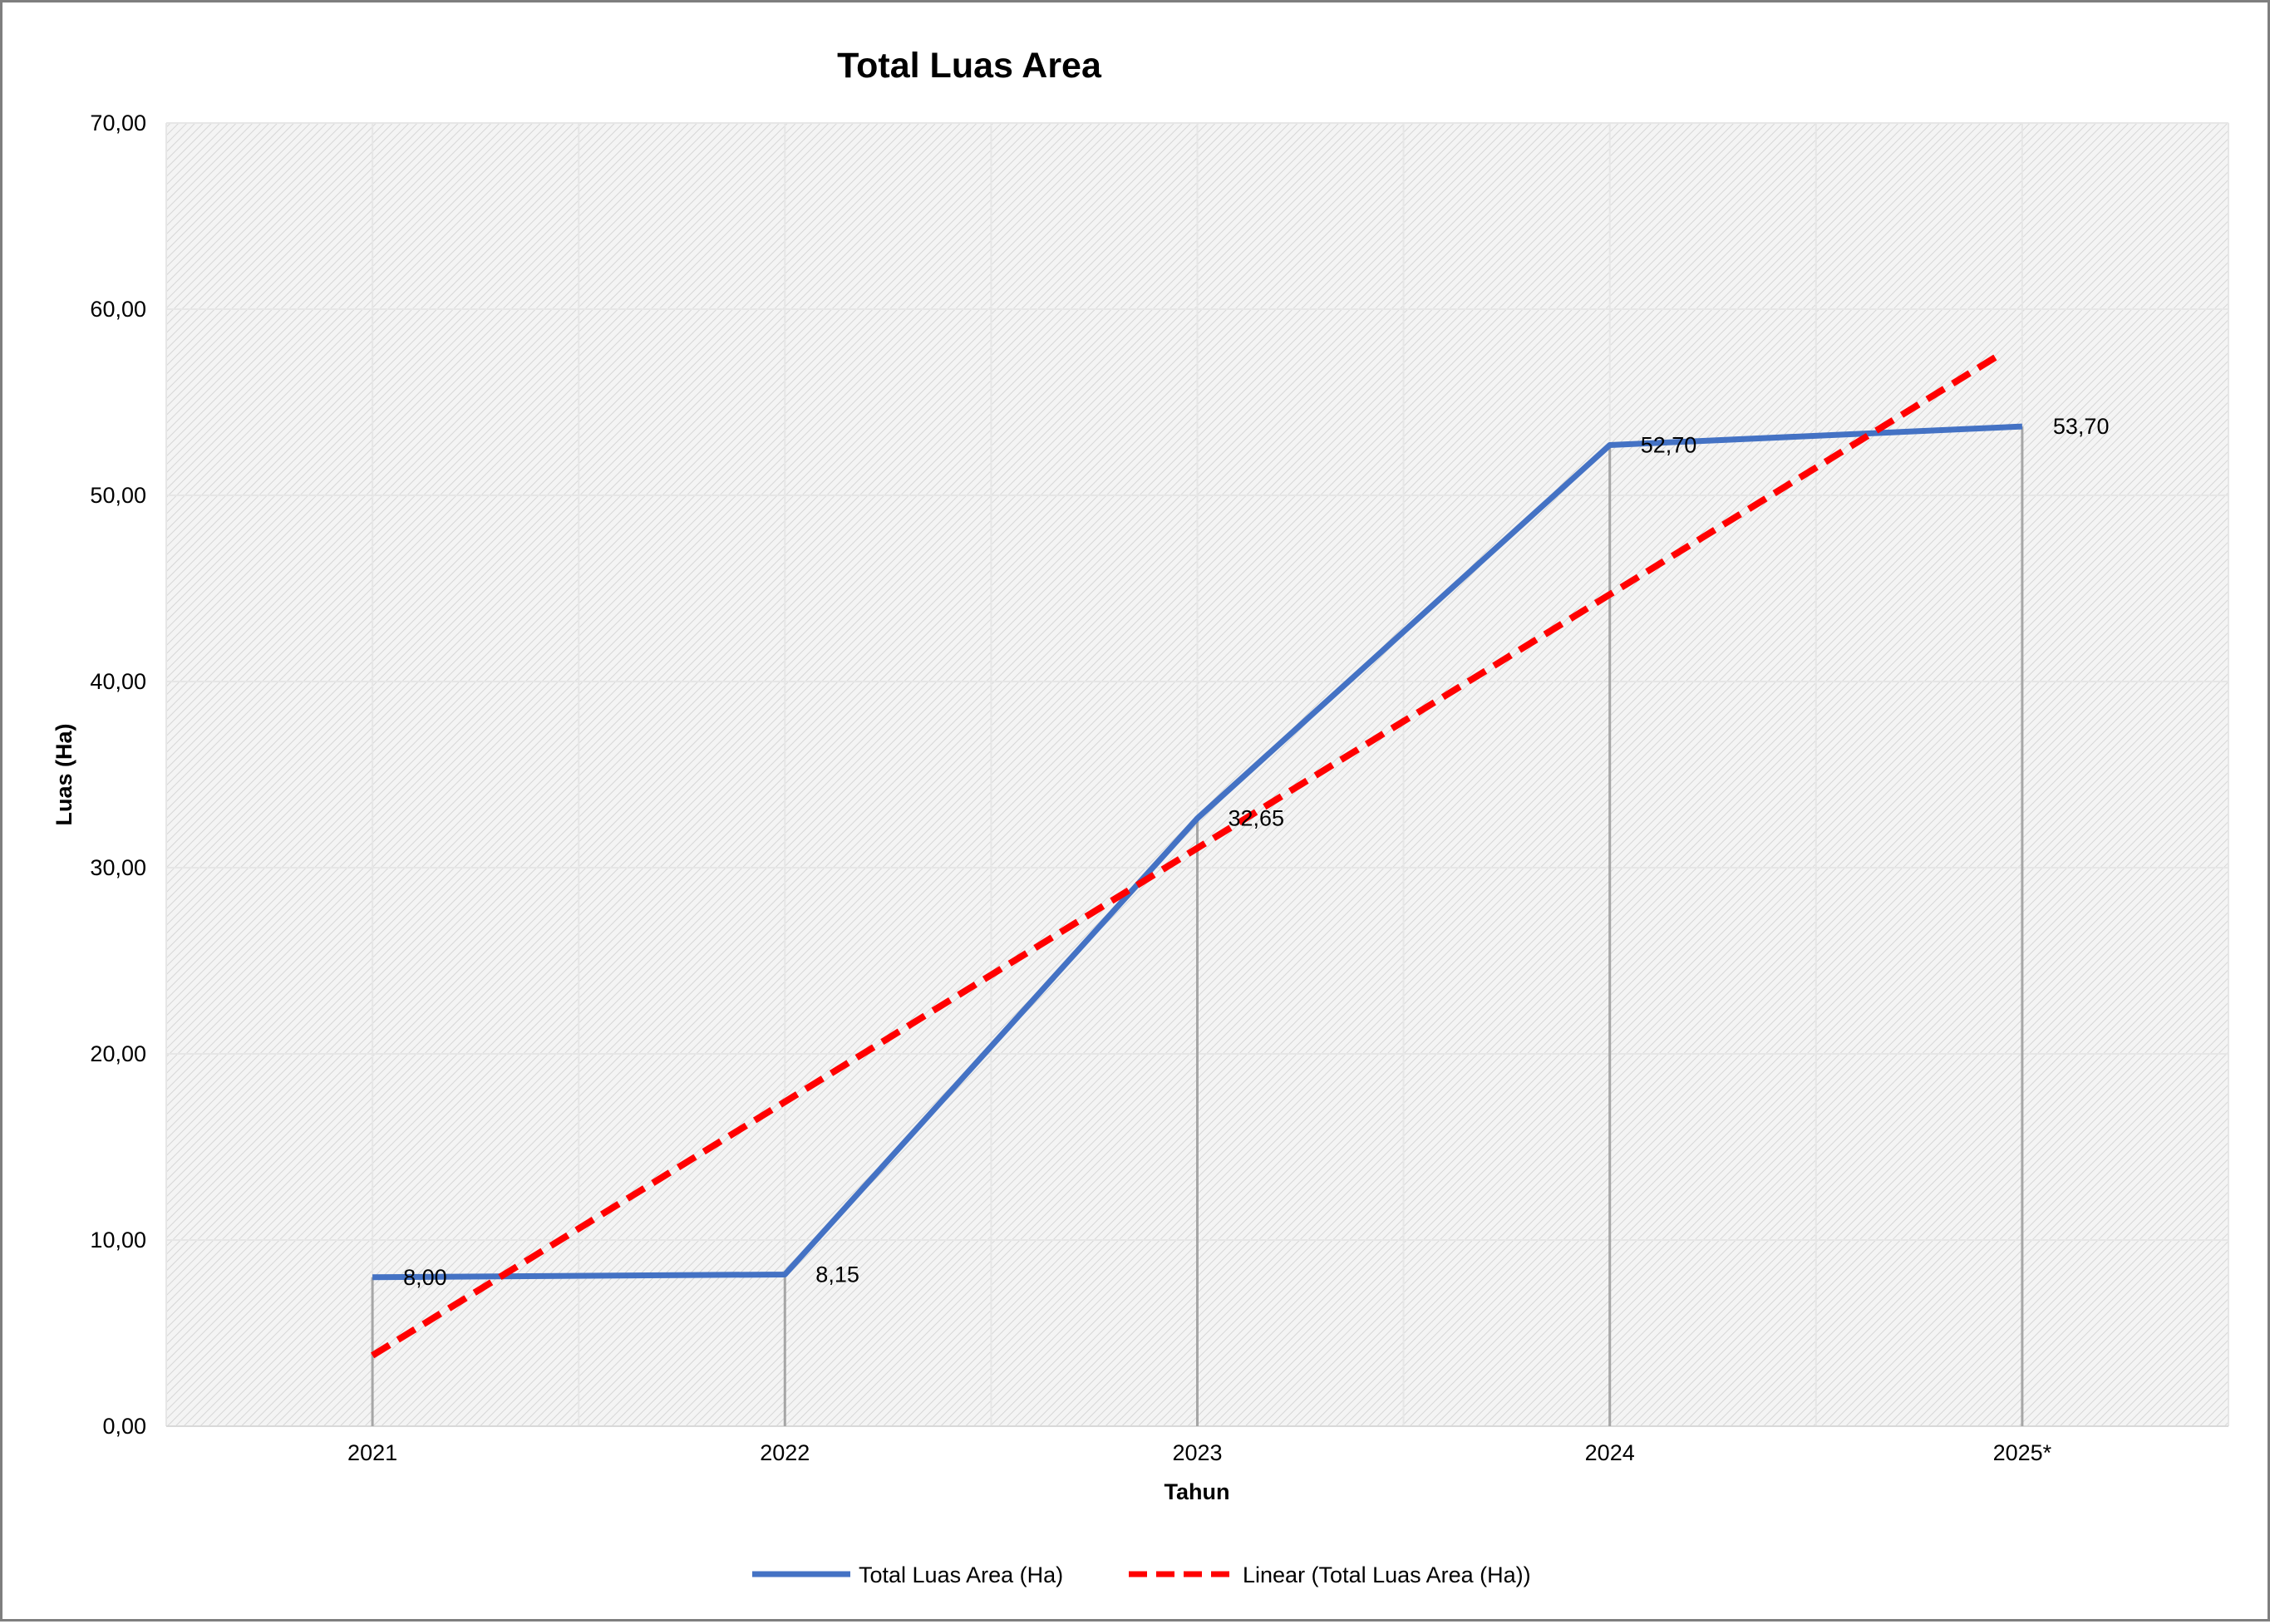  Describe the element at coordinates (124, 1426) in the screenshot. I see `y-tick-label: 0,00` at that location.